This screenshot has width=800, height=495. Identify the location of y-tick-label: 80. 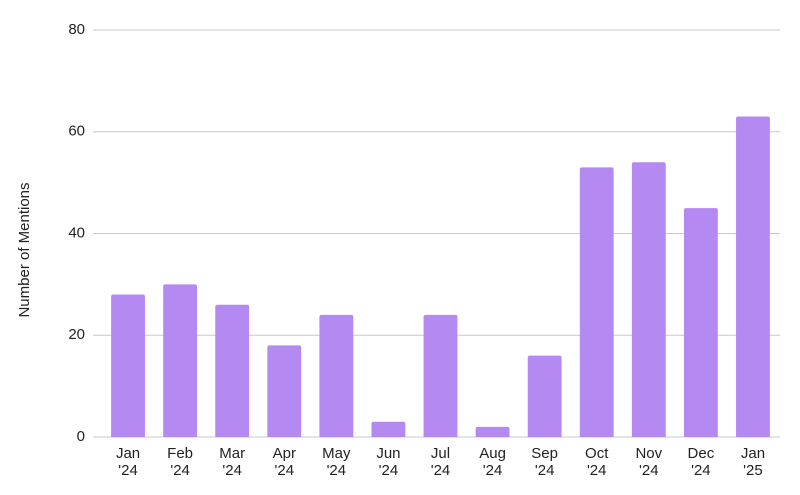
(76, 29).